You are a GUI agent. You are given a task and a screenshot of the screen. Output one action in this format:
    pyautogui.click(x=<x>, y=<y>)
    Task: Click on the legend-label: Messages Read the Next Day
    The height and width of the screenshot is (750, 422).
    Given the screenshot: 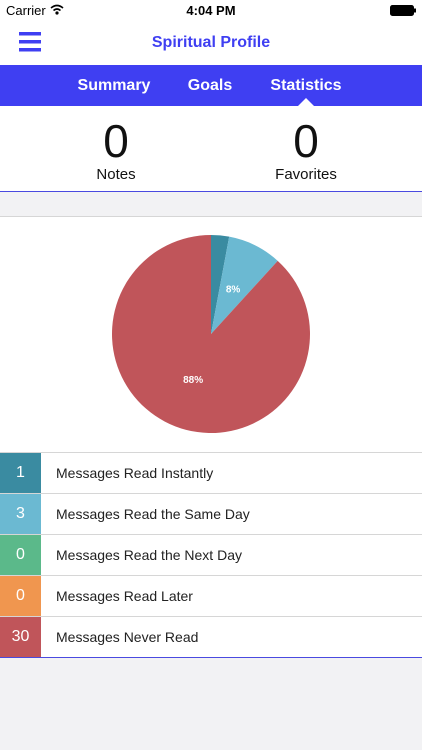 What is the action you would take?
    pyautogui.click(x=149, y=555)
    